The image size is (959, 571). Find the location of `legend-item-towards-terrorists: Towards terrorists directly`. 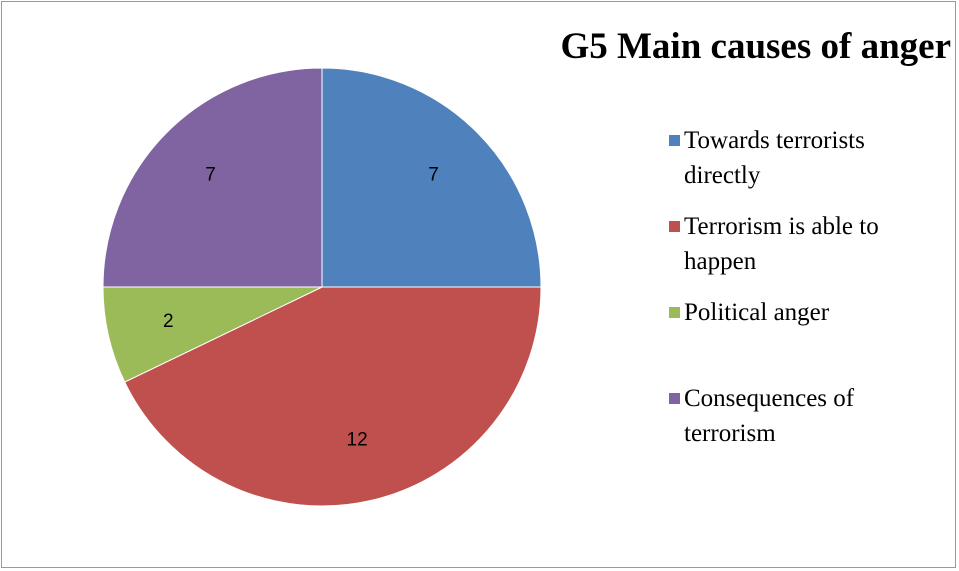

legend-item-towards-terrorists: Towards terrorists directly is located at coordinates (767, 159).